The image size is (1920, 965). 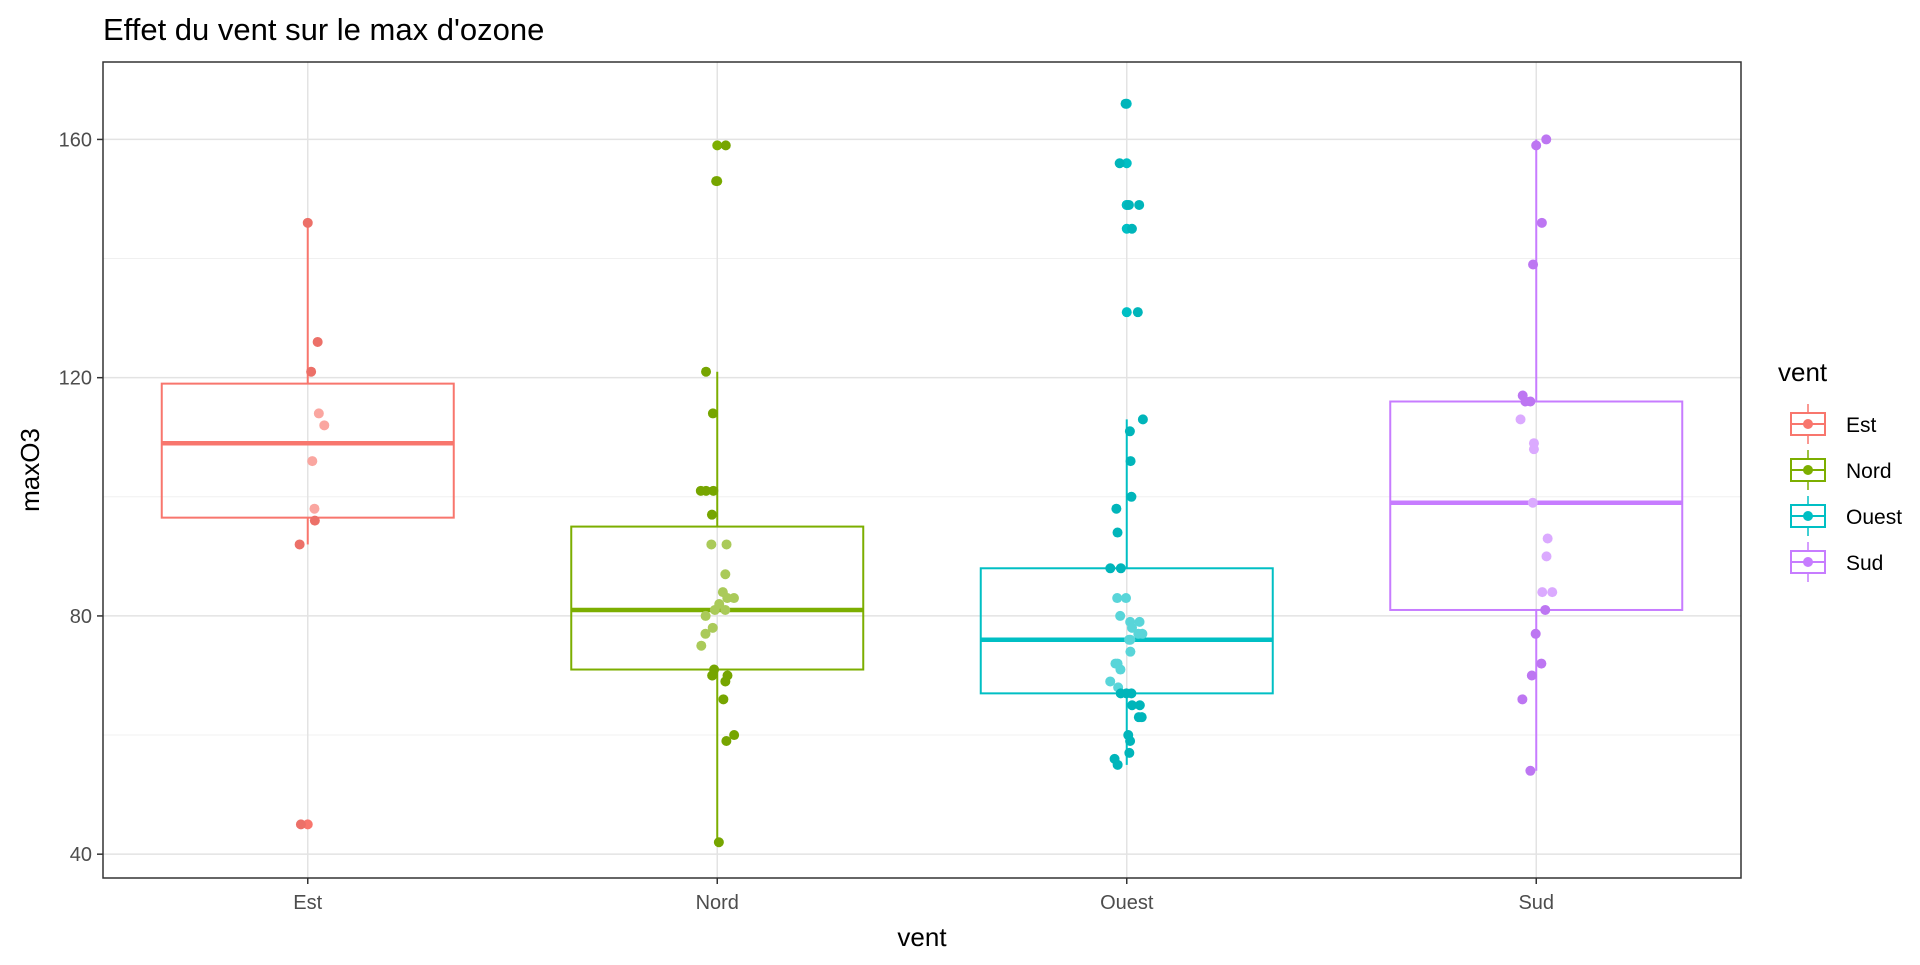 I want to click on legend-label: Sud, so click(x=1864, y=563).